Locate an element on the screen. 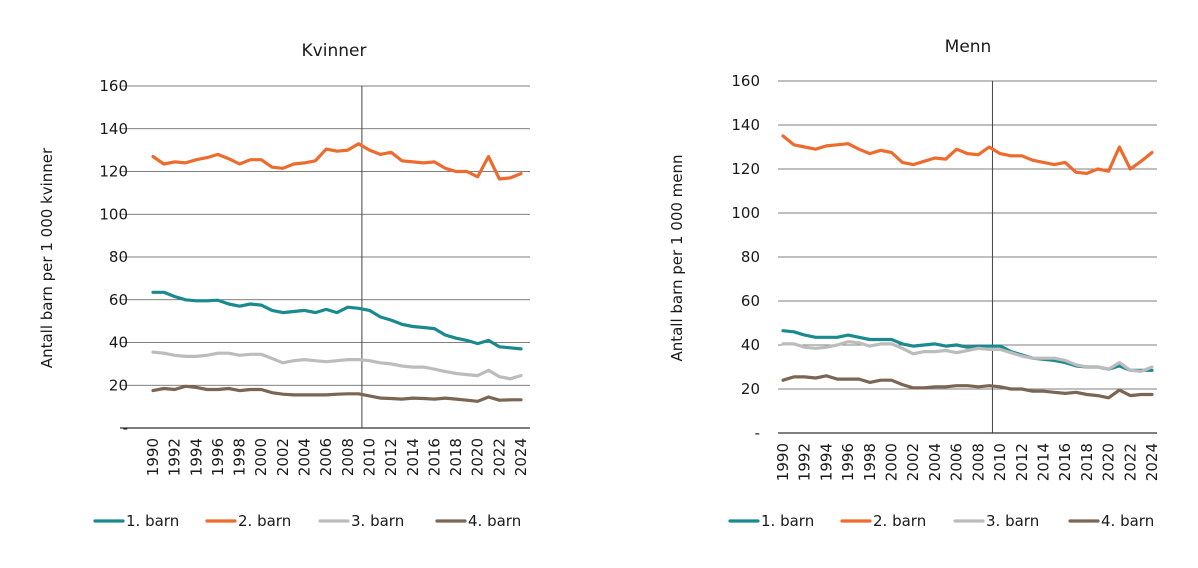  series-line-1-barn is located at coordinates (337, 320).